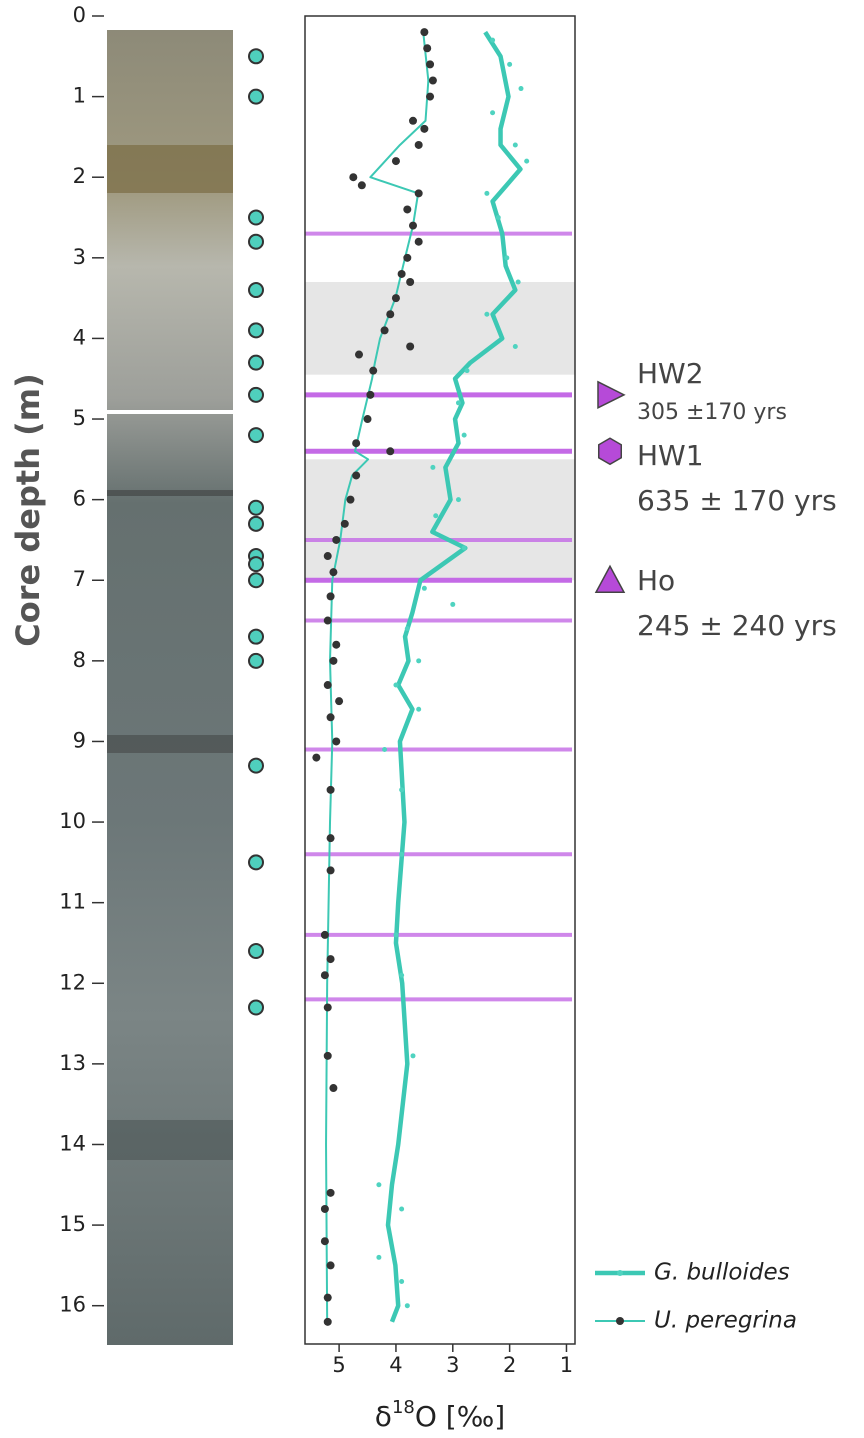  What do you see at coordinates (79, 15) in the screenshot?
I see `y-tick-label: 0` at bounding box center [79, 15].